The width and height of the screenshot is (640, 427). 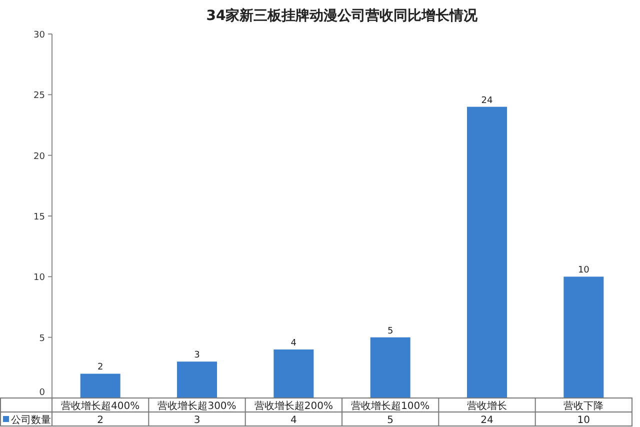 I want to click on y-tick-label: 0, so click(x=42, y=393).